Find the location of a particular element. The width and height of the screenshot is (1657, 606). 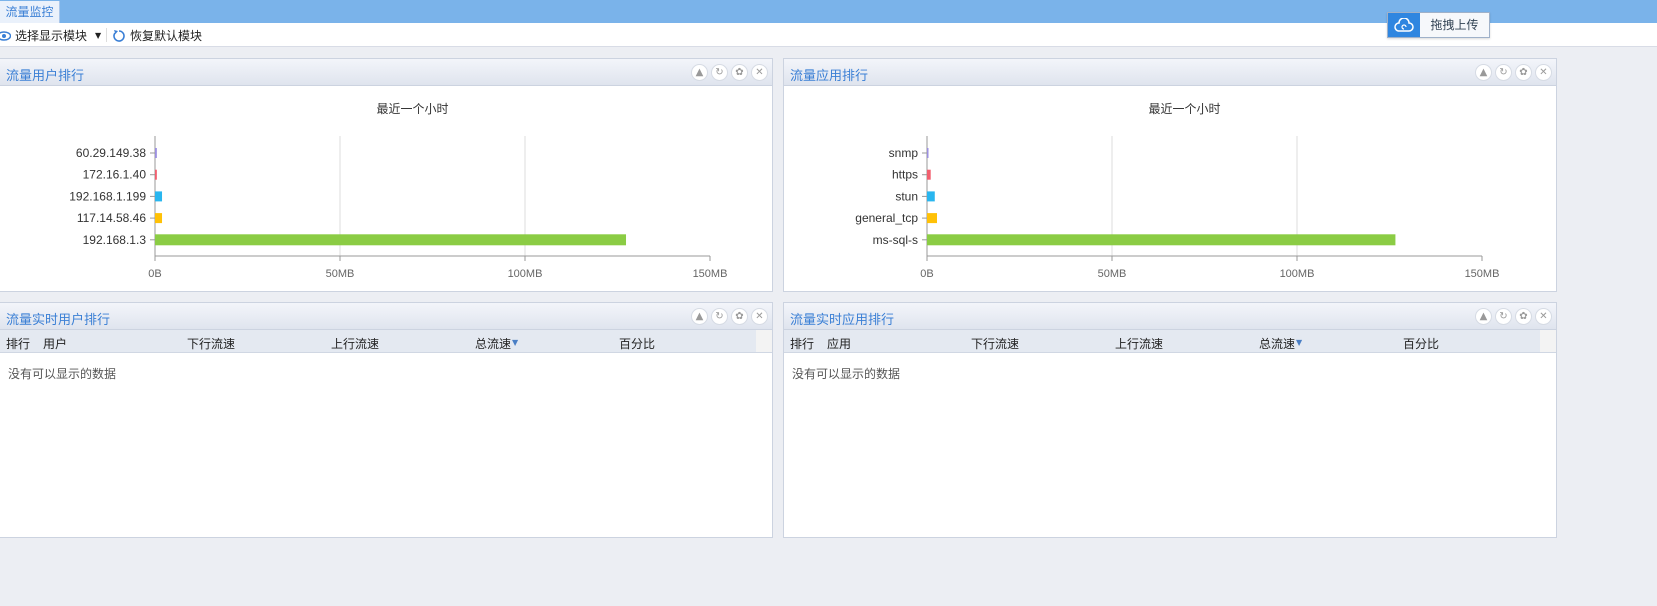

bar-60.29.149.38 is located at coordinates (156, 153).